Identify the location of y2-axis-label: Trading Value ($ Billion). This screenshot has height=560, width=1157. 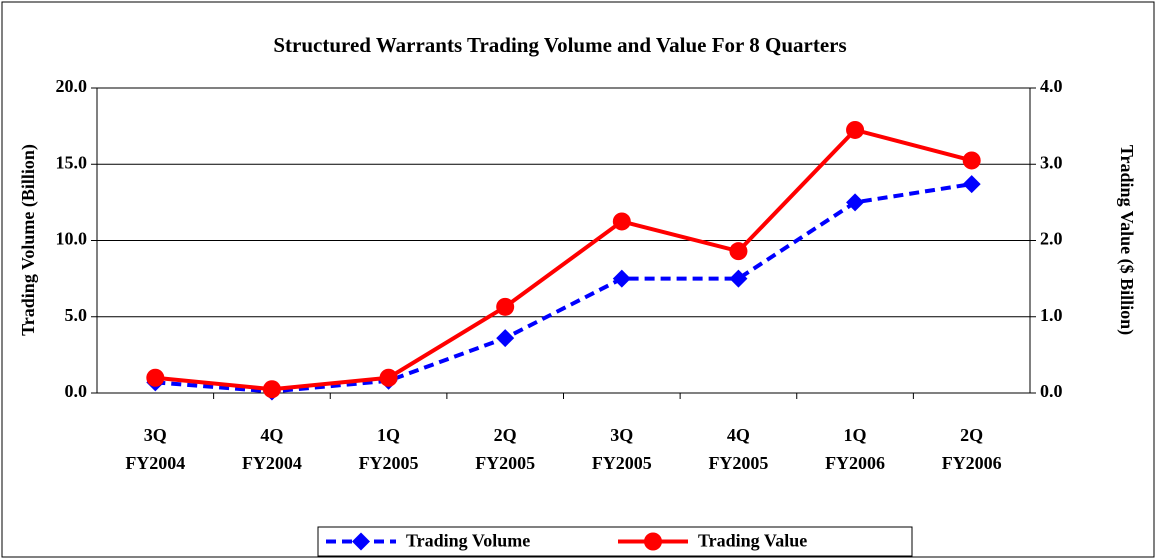
(1126, 240).